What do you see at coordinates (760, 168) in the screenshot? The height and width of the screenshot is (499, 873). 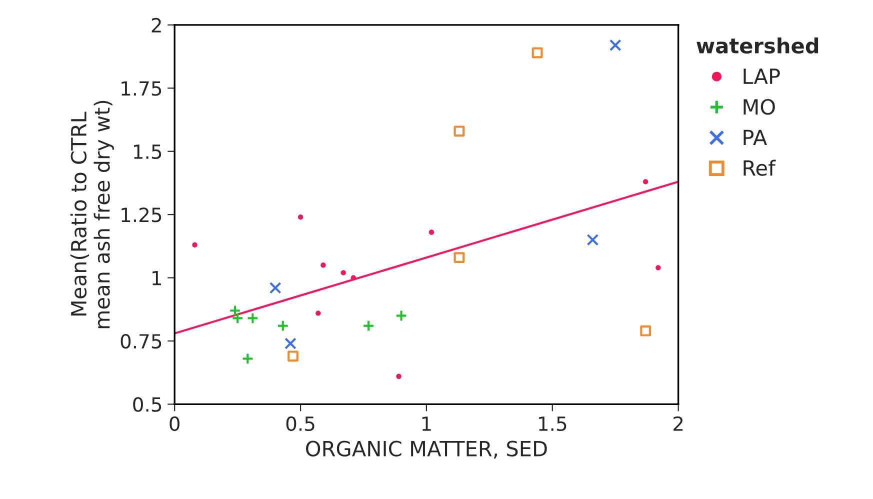 I see `legend-label: Ref` at bounding box center [760, 168].